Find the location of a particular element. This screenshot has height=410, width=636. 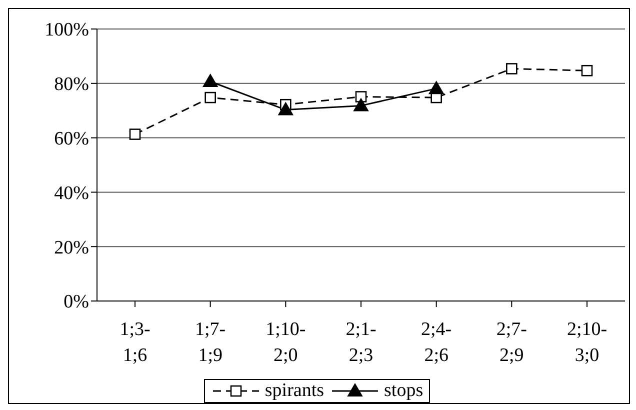

y-tick-label: 60% is located at coordinates (72, 139).